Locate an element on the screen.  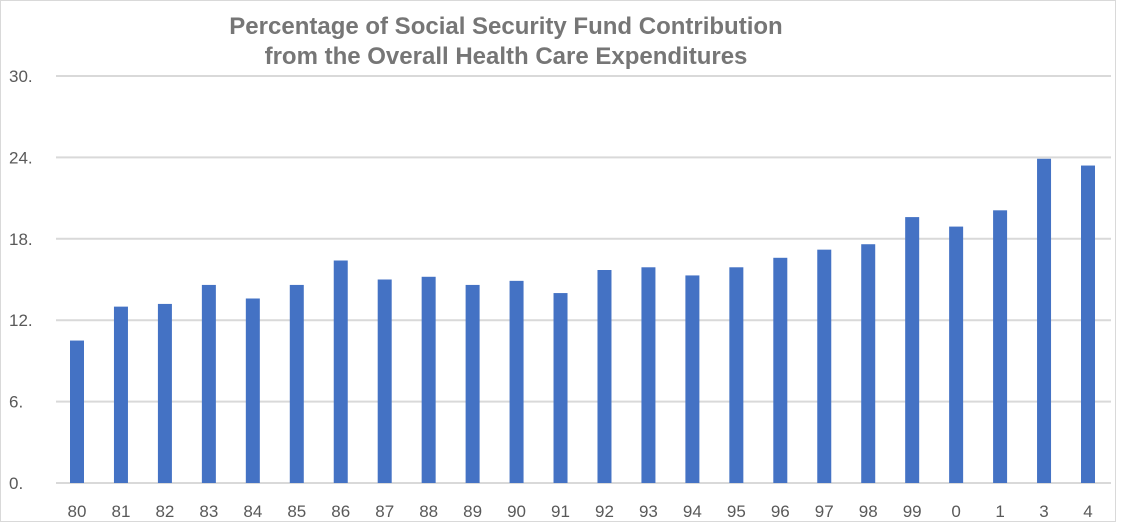
y-tick-label: 6. is located at coordinates (16, 402).